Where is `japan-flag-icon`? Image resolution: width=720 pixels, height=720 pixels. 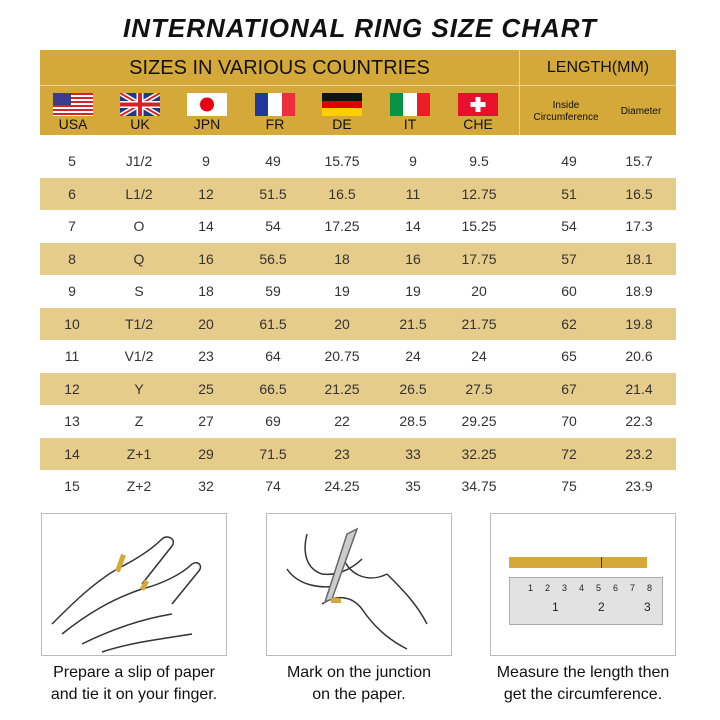
japan-flag-icon is located at coordinates (207, 104).